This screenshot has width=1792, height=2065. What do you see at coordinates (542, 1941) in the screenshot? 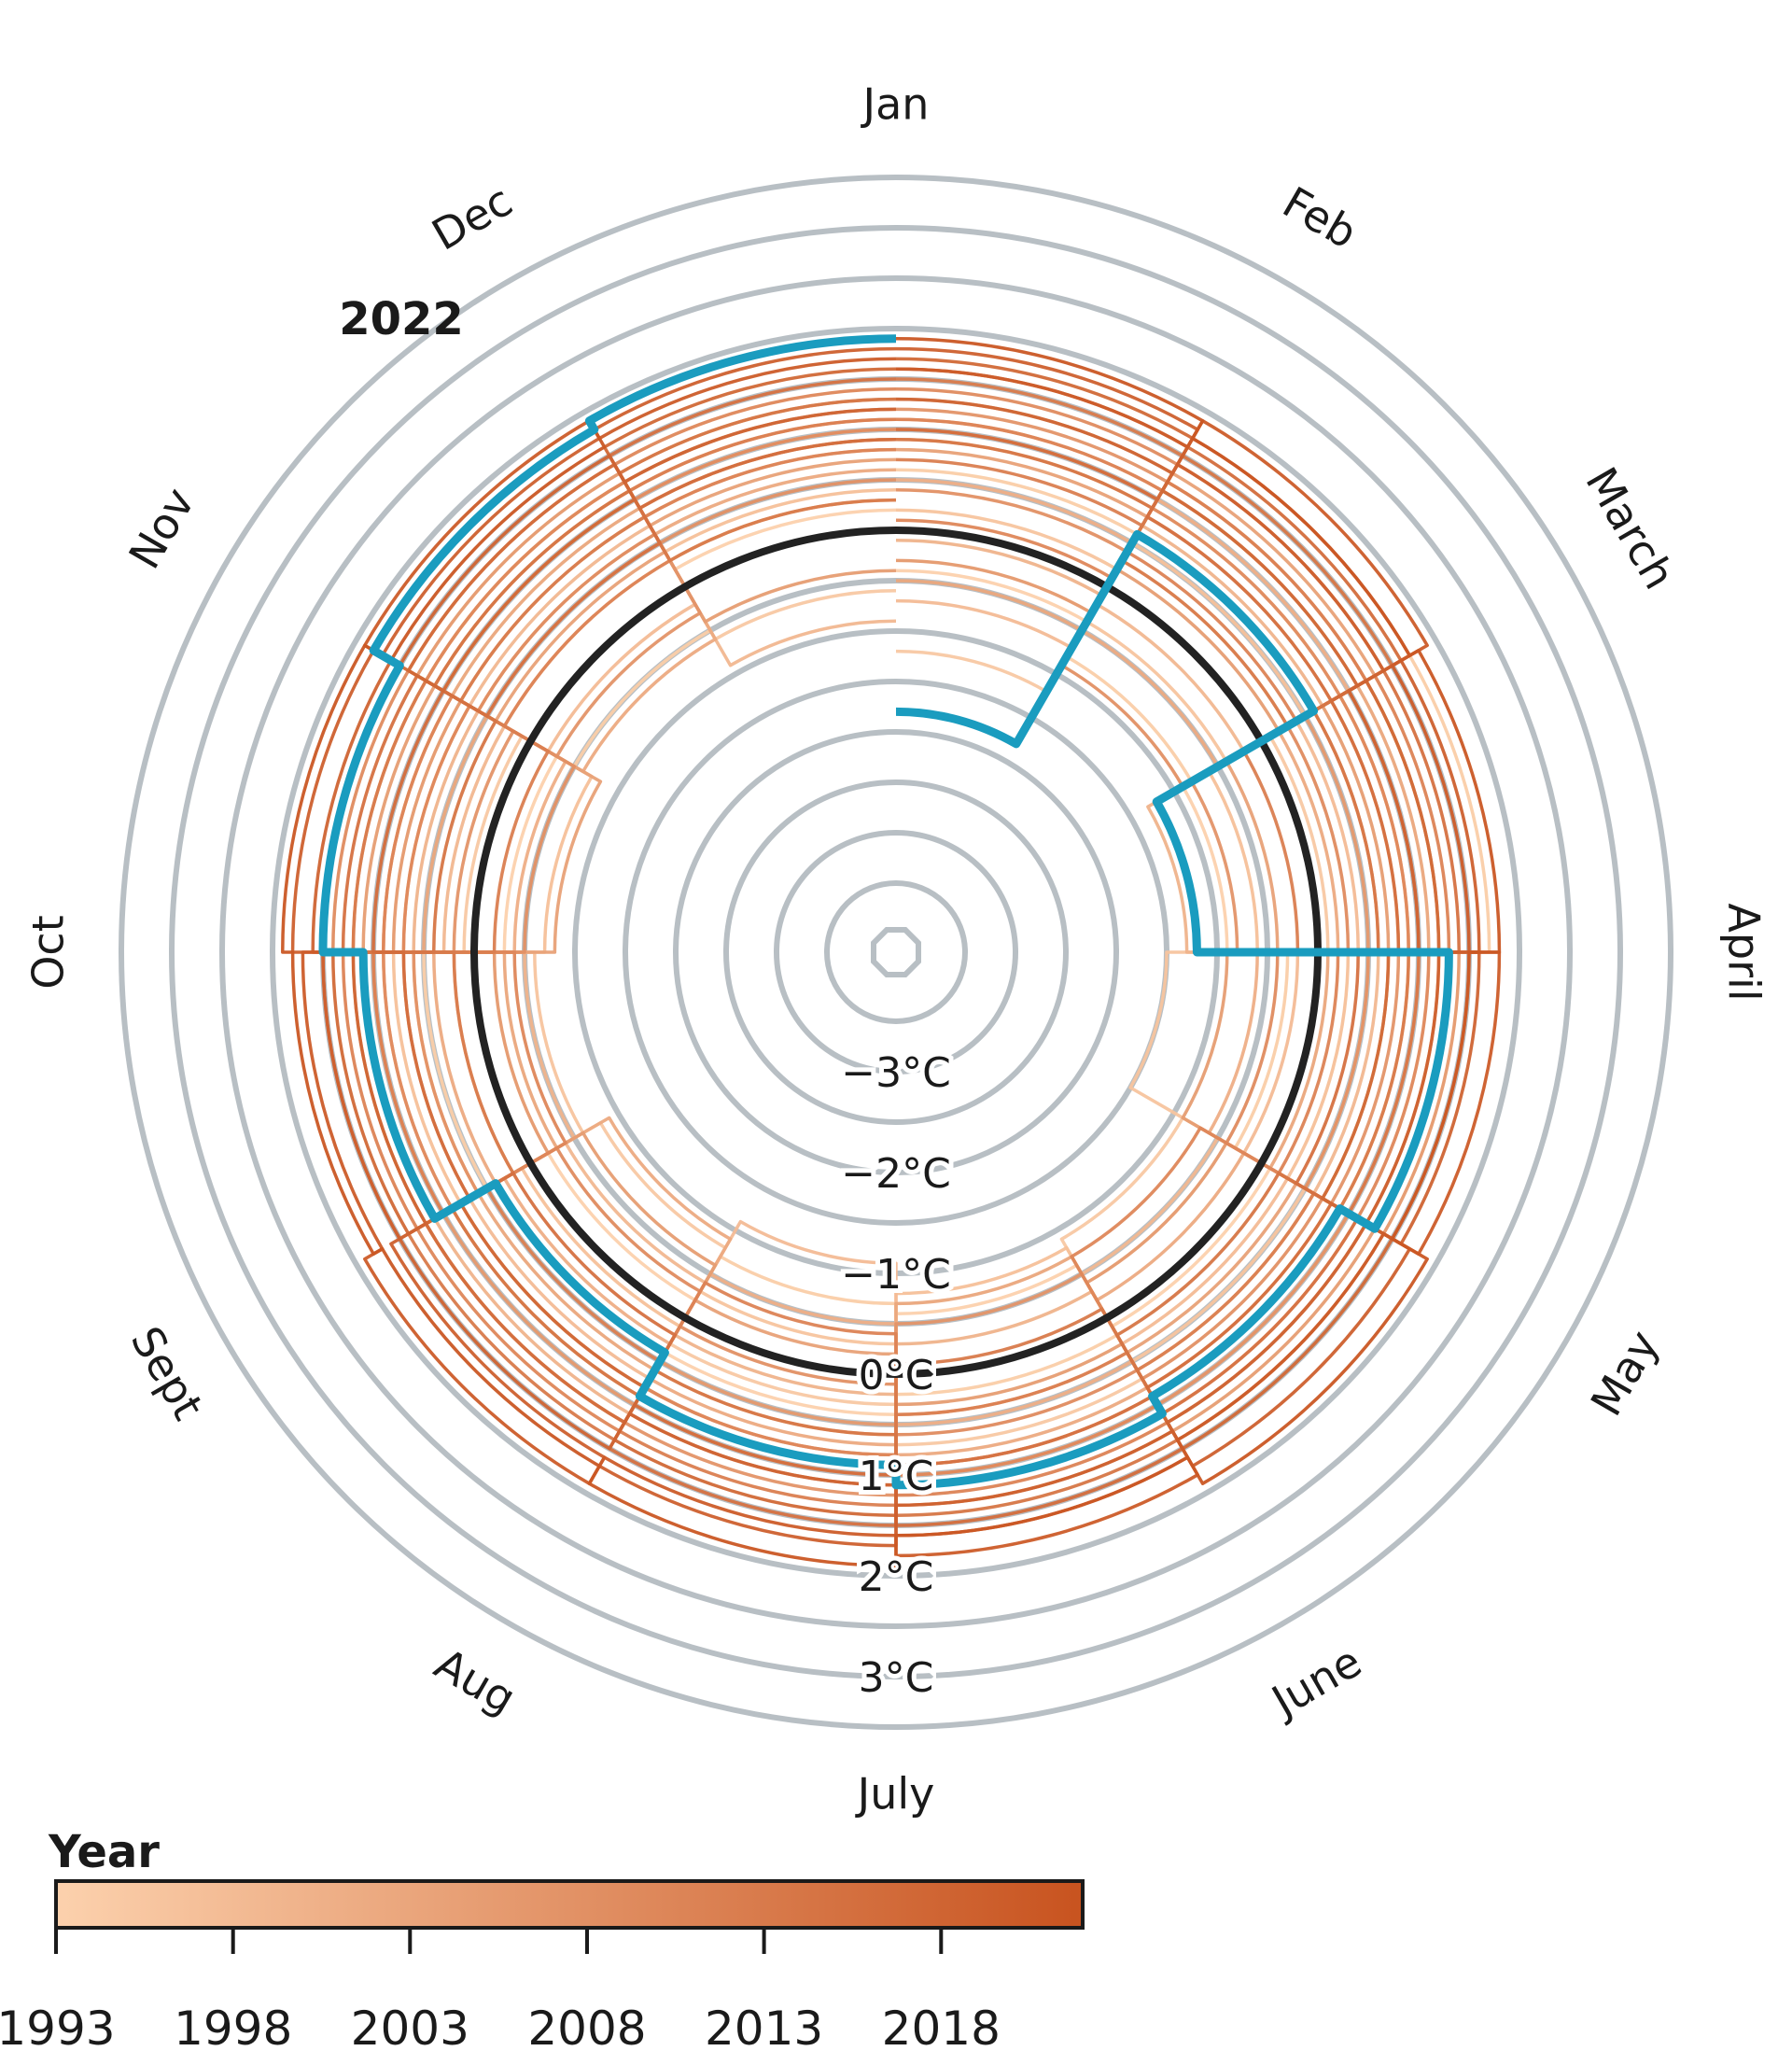
I see `year-colorbar-legend: Year 1993 1998 2003 2008 2013 2018` at bounding box center [542, 1941].